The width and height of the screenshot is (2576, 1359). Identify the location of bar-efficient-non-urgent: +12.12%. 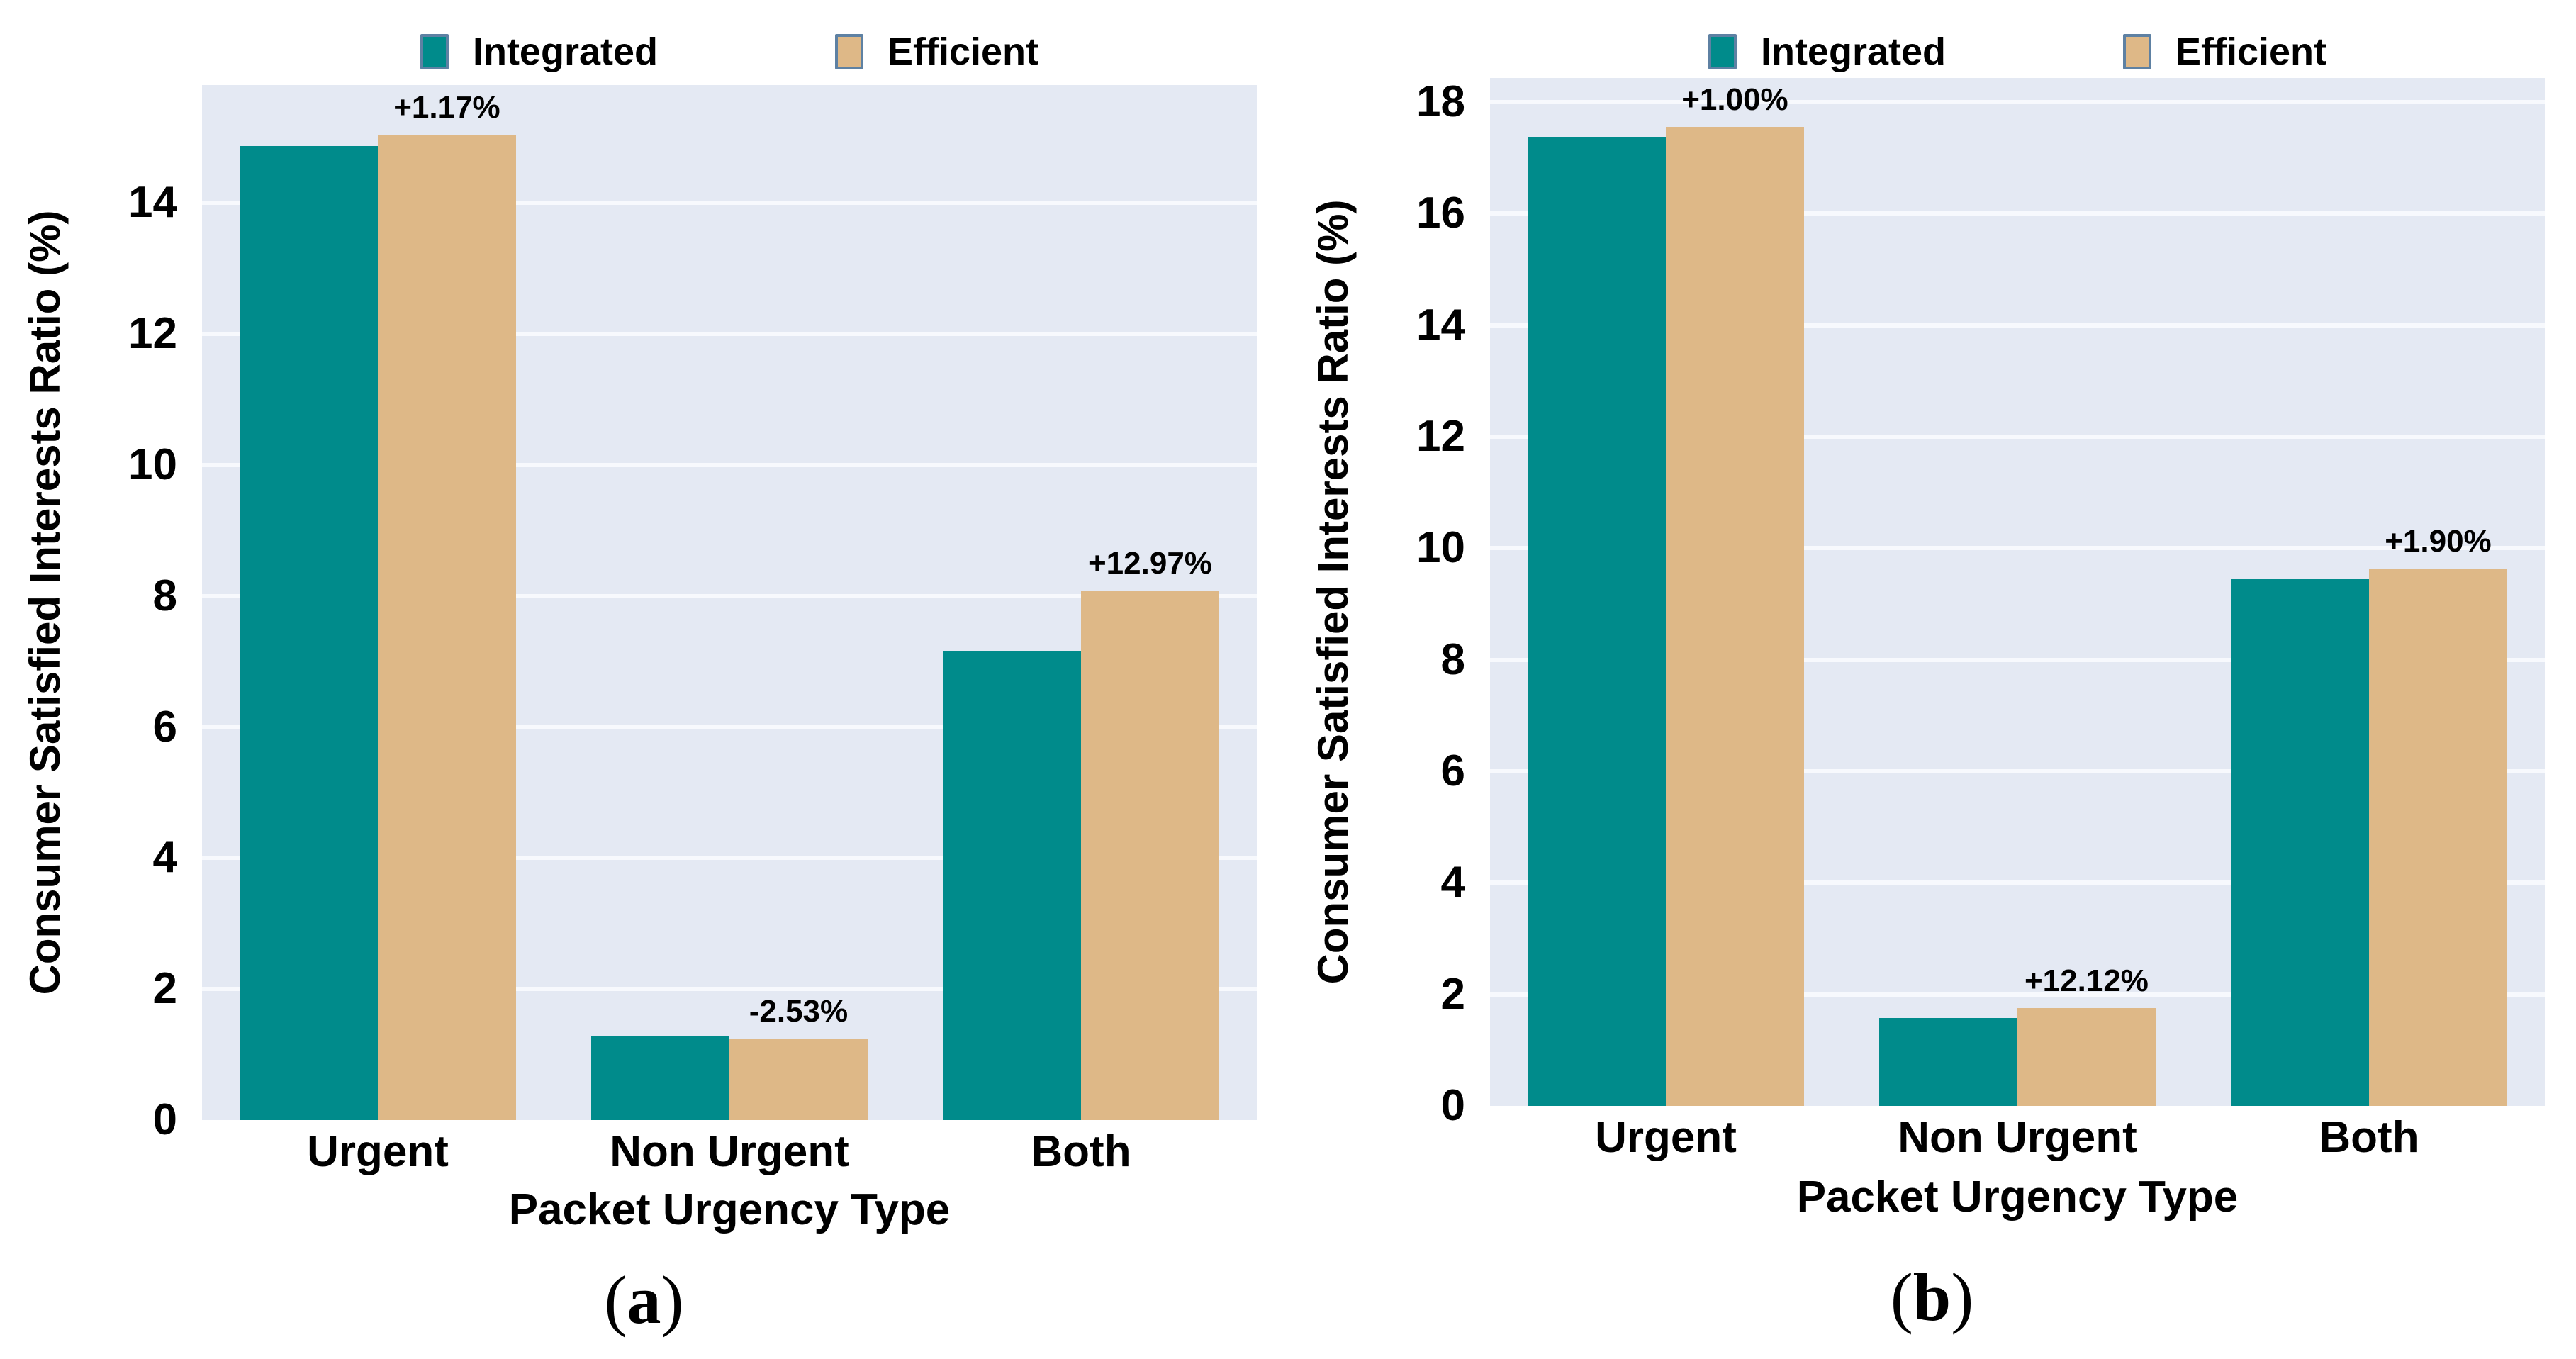
(2086, 1036).